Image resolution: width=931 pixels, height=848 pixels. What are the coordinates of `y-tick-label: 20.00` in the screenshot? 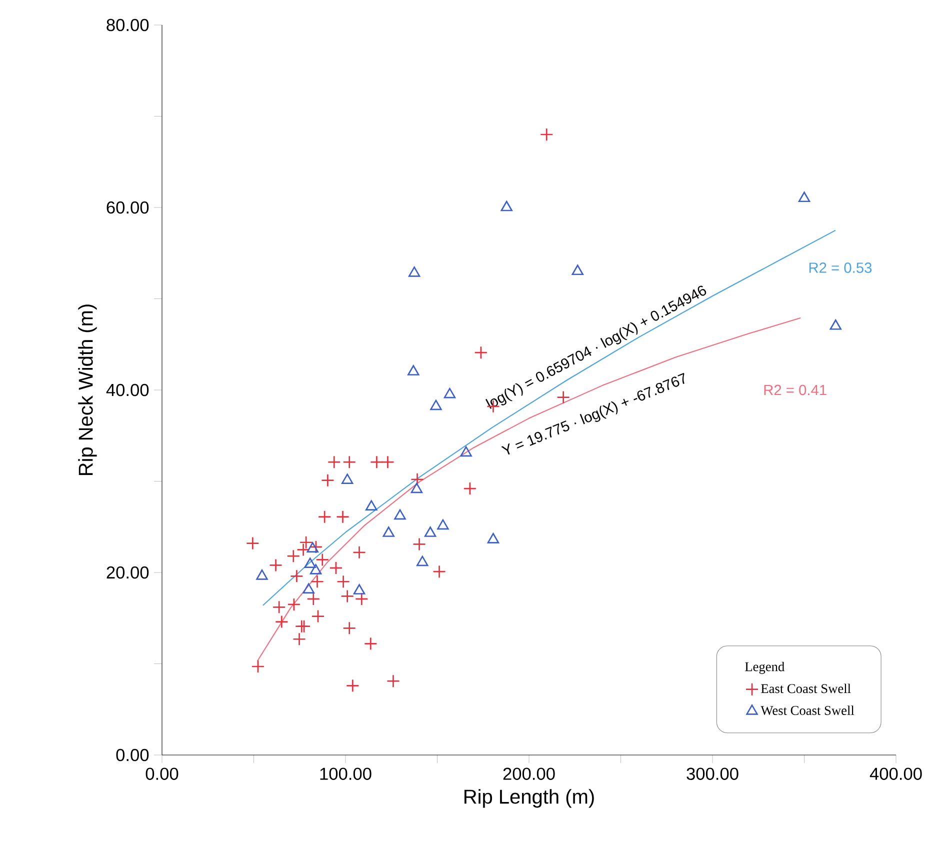 It's located at (127, 572).